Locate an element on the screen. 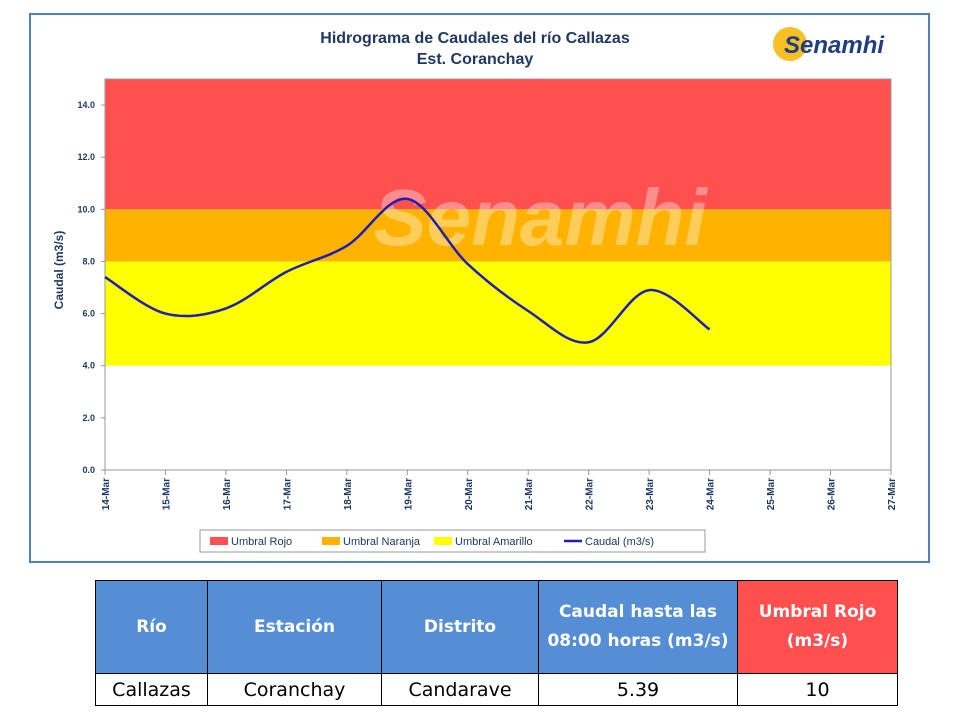 This screenshot has height=721, width=959. x-tick-label: 27-Mar is located at coordinates (892, 494).